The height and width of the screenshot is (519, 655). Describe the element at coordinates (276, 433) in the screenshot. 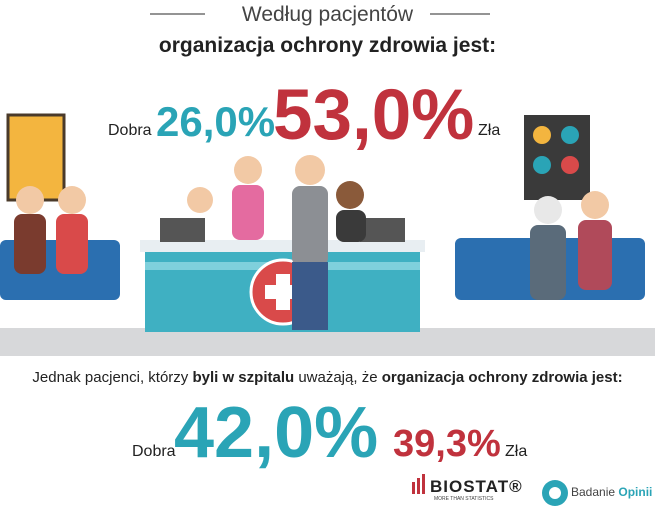

I see `good-value: 42,0%` at that location.